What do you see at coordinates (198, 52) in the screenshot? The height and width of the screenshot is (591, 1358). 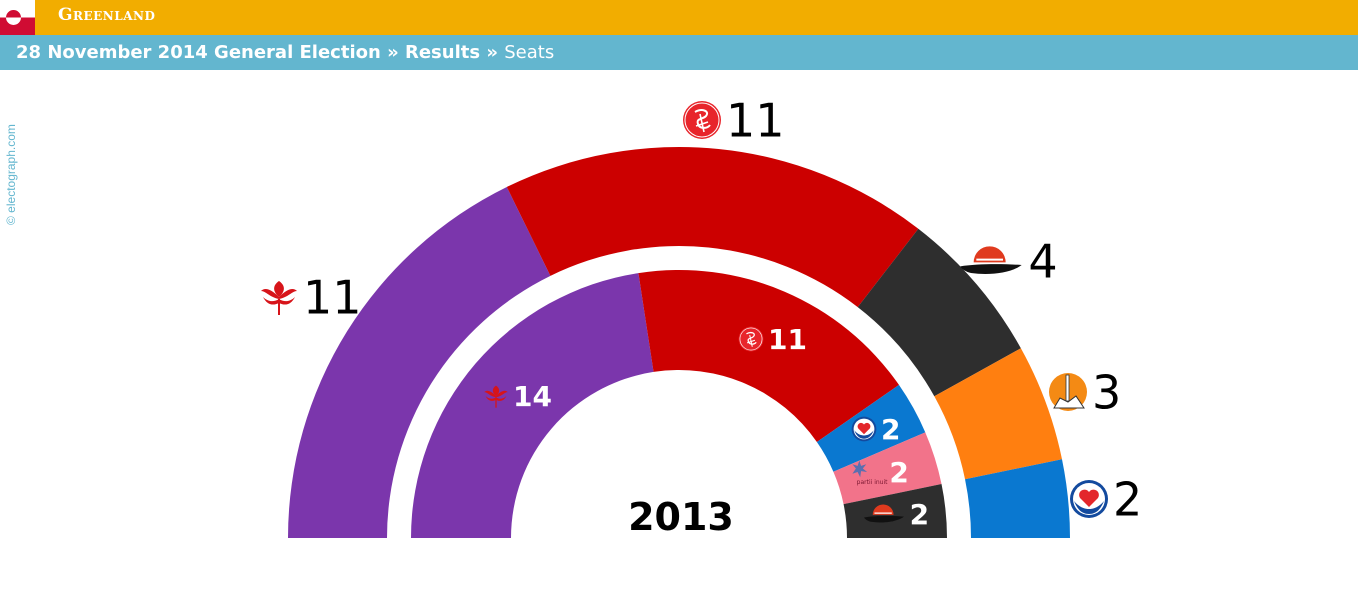 I see `breadcrumb-election-link: 28 November 2014 General Election` at bounding box center [198, 52].